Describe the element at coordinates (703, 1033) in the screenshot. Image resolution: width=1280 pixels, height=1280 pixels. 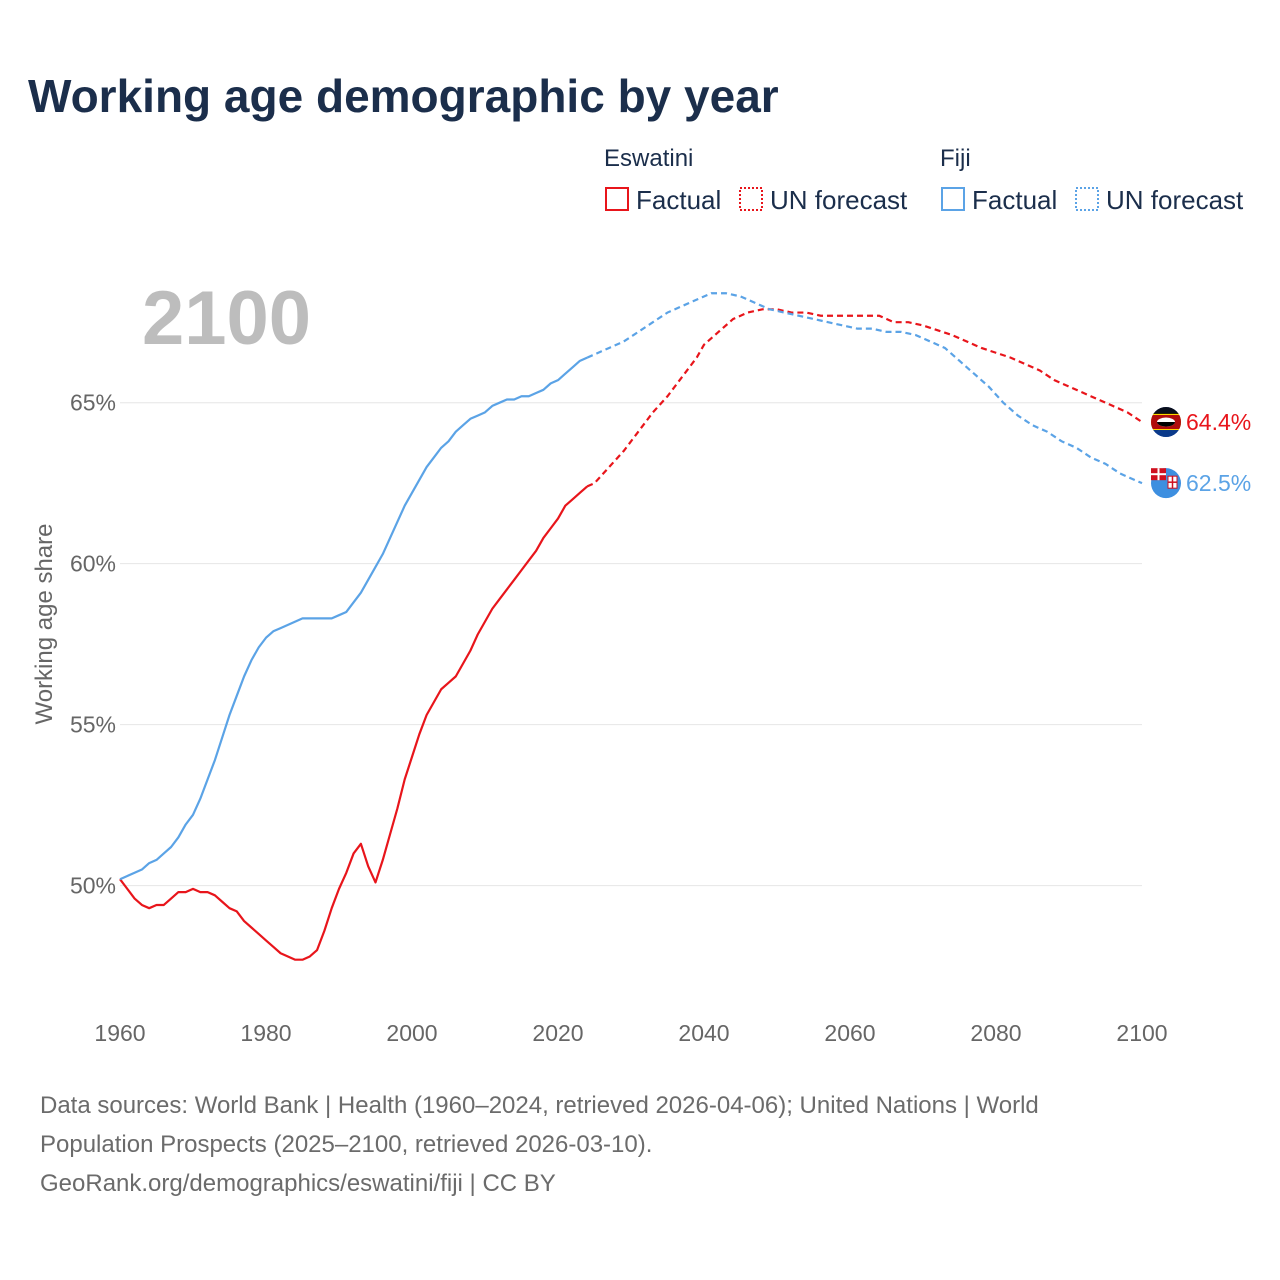
I see `x-tick-label: 2040` at that location.